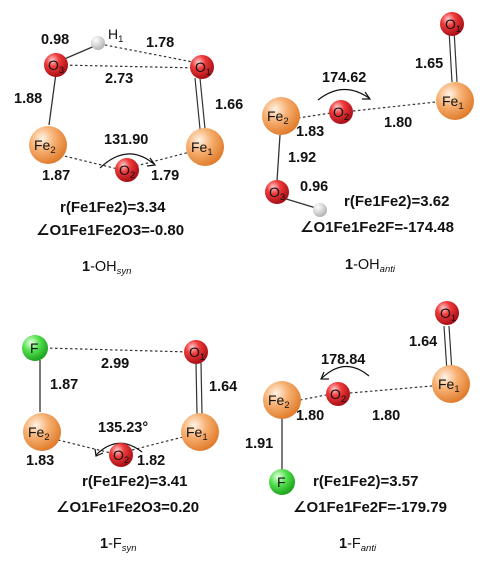 This screenshot has width=488, height=562. I want to click on r-fe-fe-value: r(Fe1Fe2)=3.62, so click(396, 201).